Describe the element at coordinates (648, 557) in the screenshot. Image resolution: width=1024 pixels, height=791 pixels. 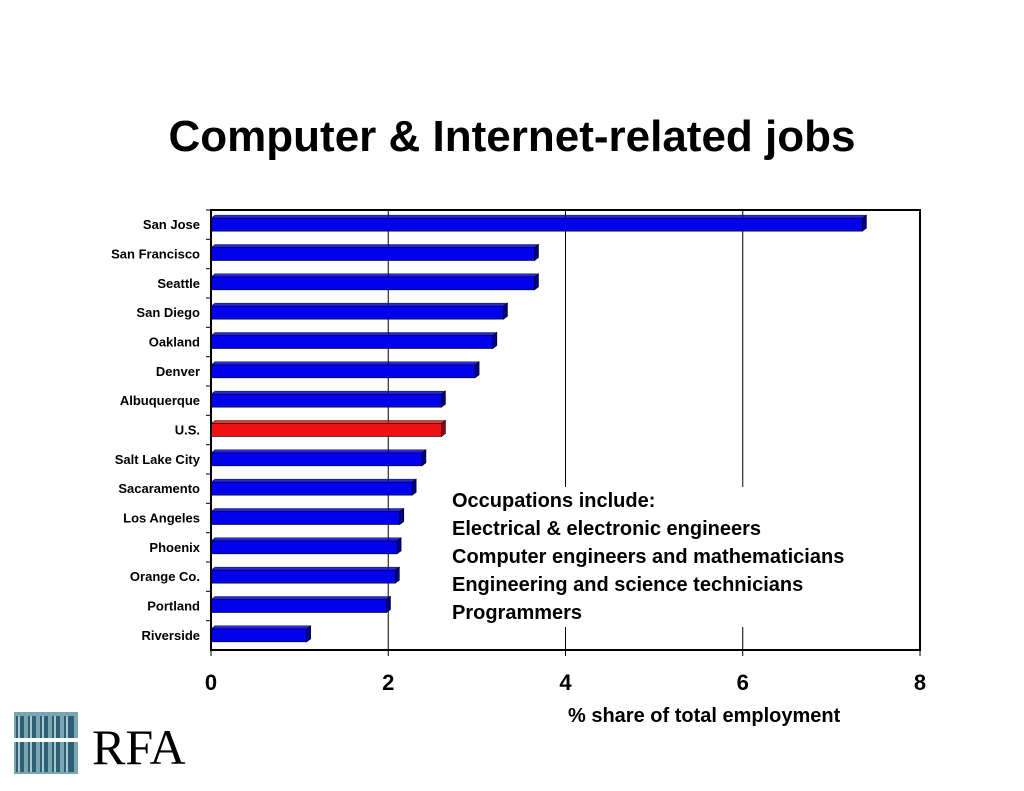
I see `note-item: Computer engineers and mathematicians` at that location.